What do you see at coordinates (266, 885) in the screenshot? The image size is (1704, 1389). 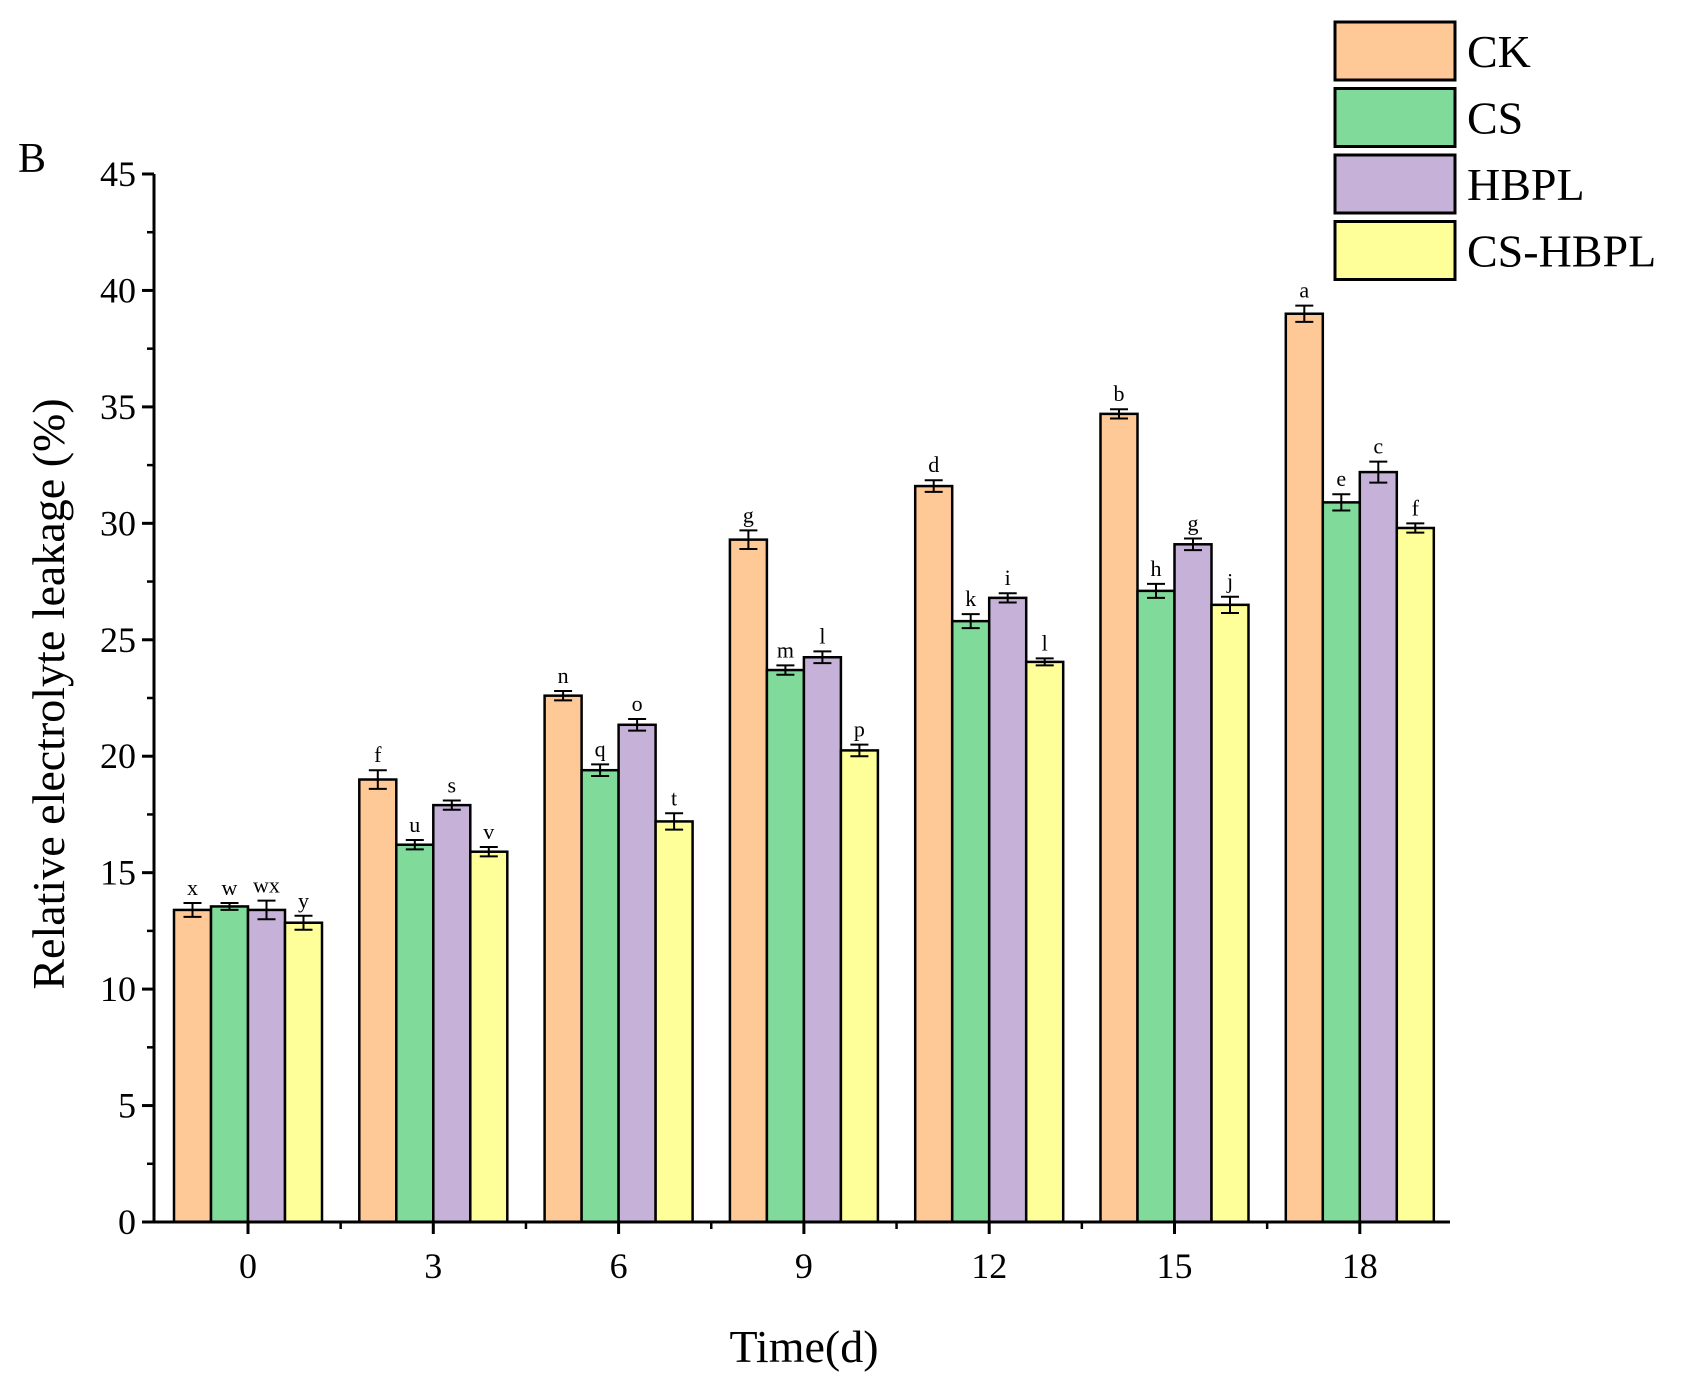 I see `significance-label: wx` at bounding box center [266, 885].